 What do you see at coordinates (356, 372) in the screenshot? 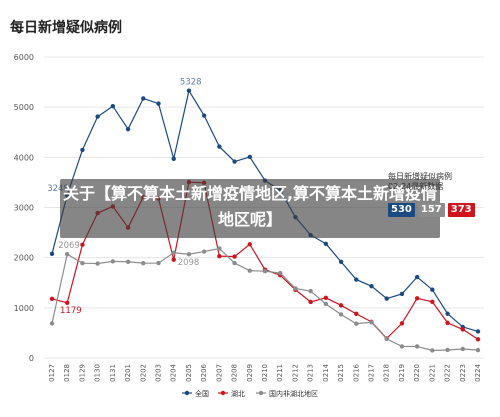
I see `x-tick-label: 0216` at bounding box center [356, 372].